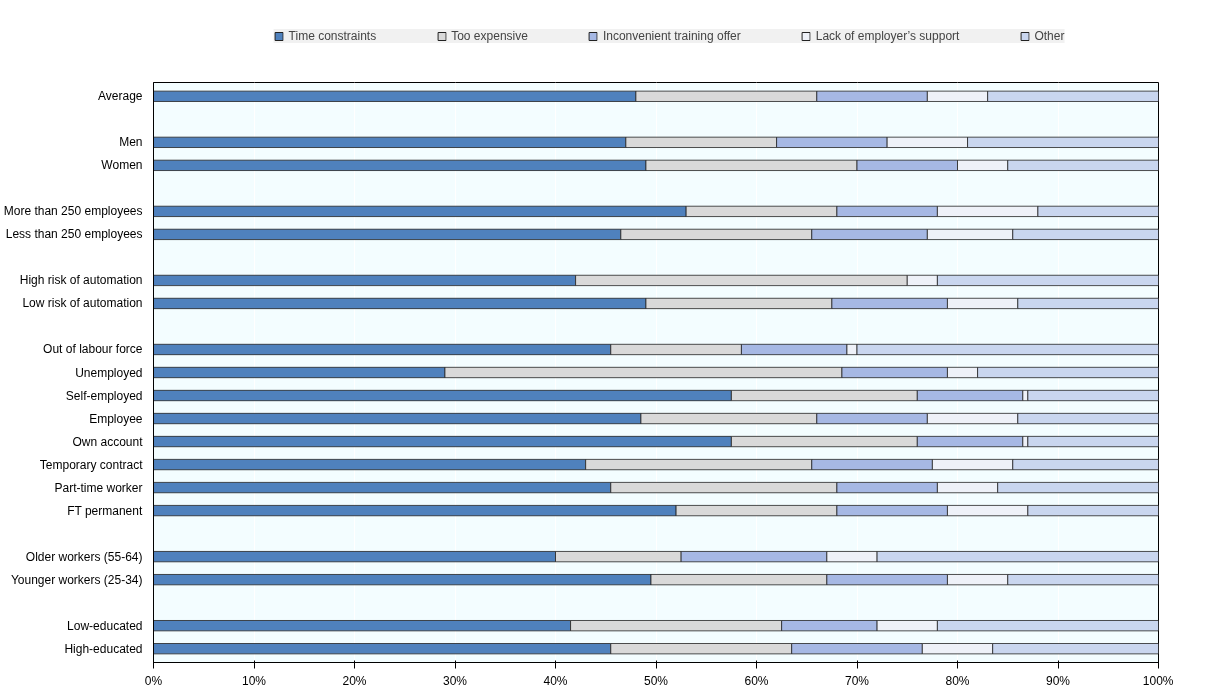  I want to click on y-tick-label: Out of labour force, so click(93, 349).